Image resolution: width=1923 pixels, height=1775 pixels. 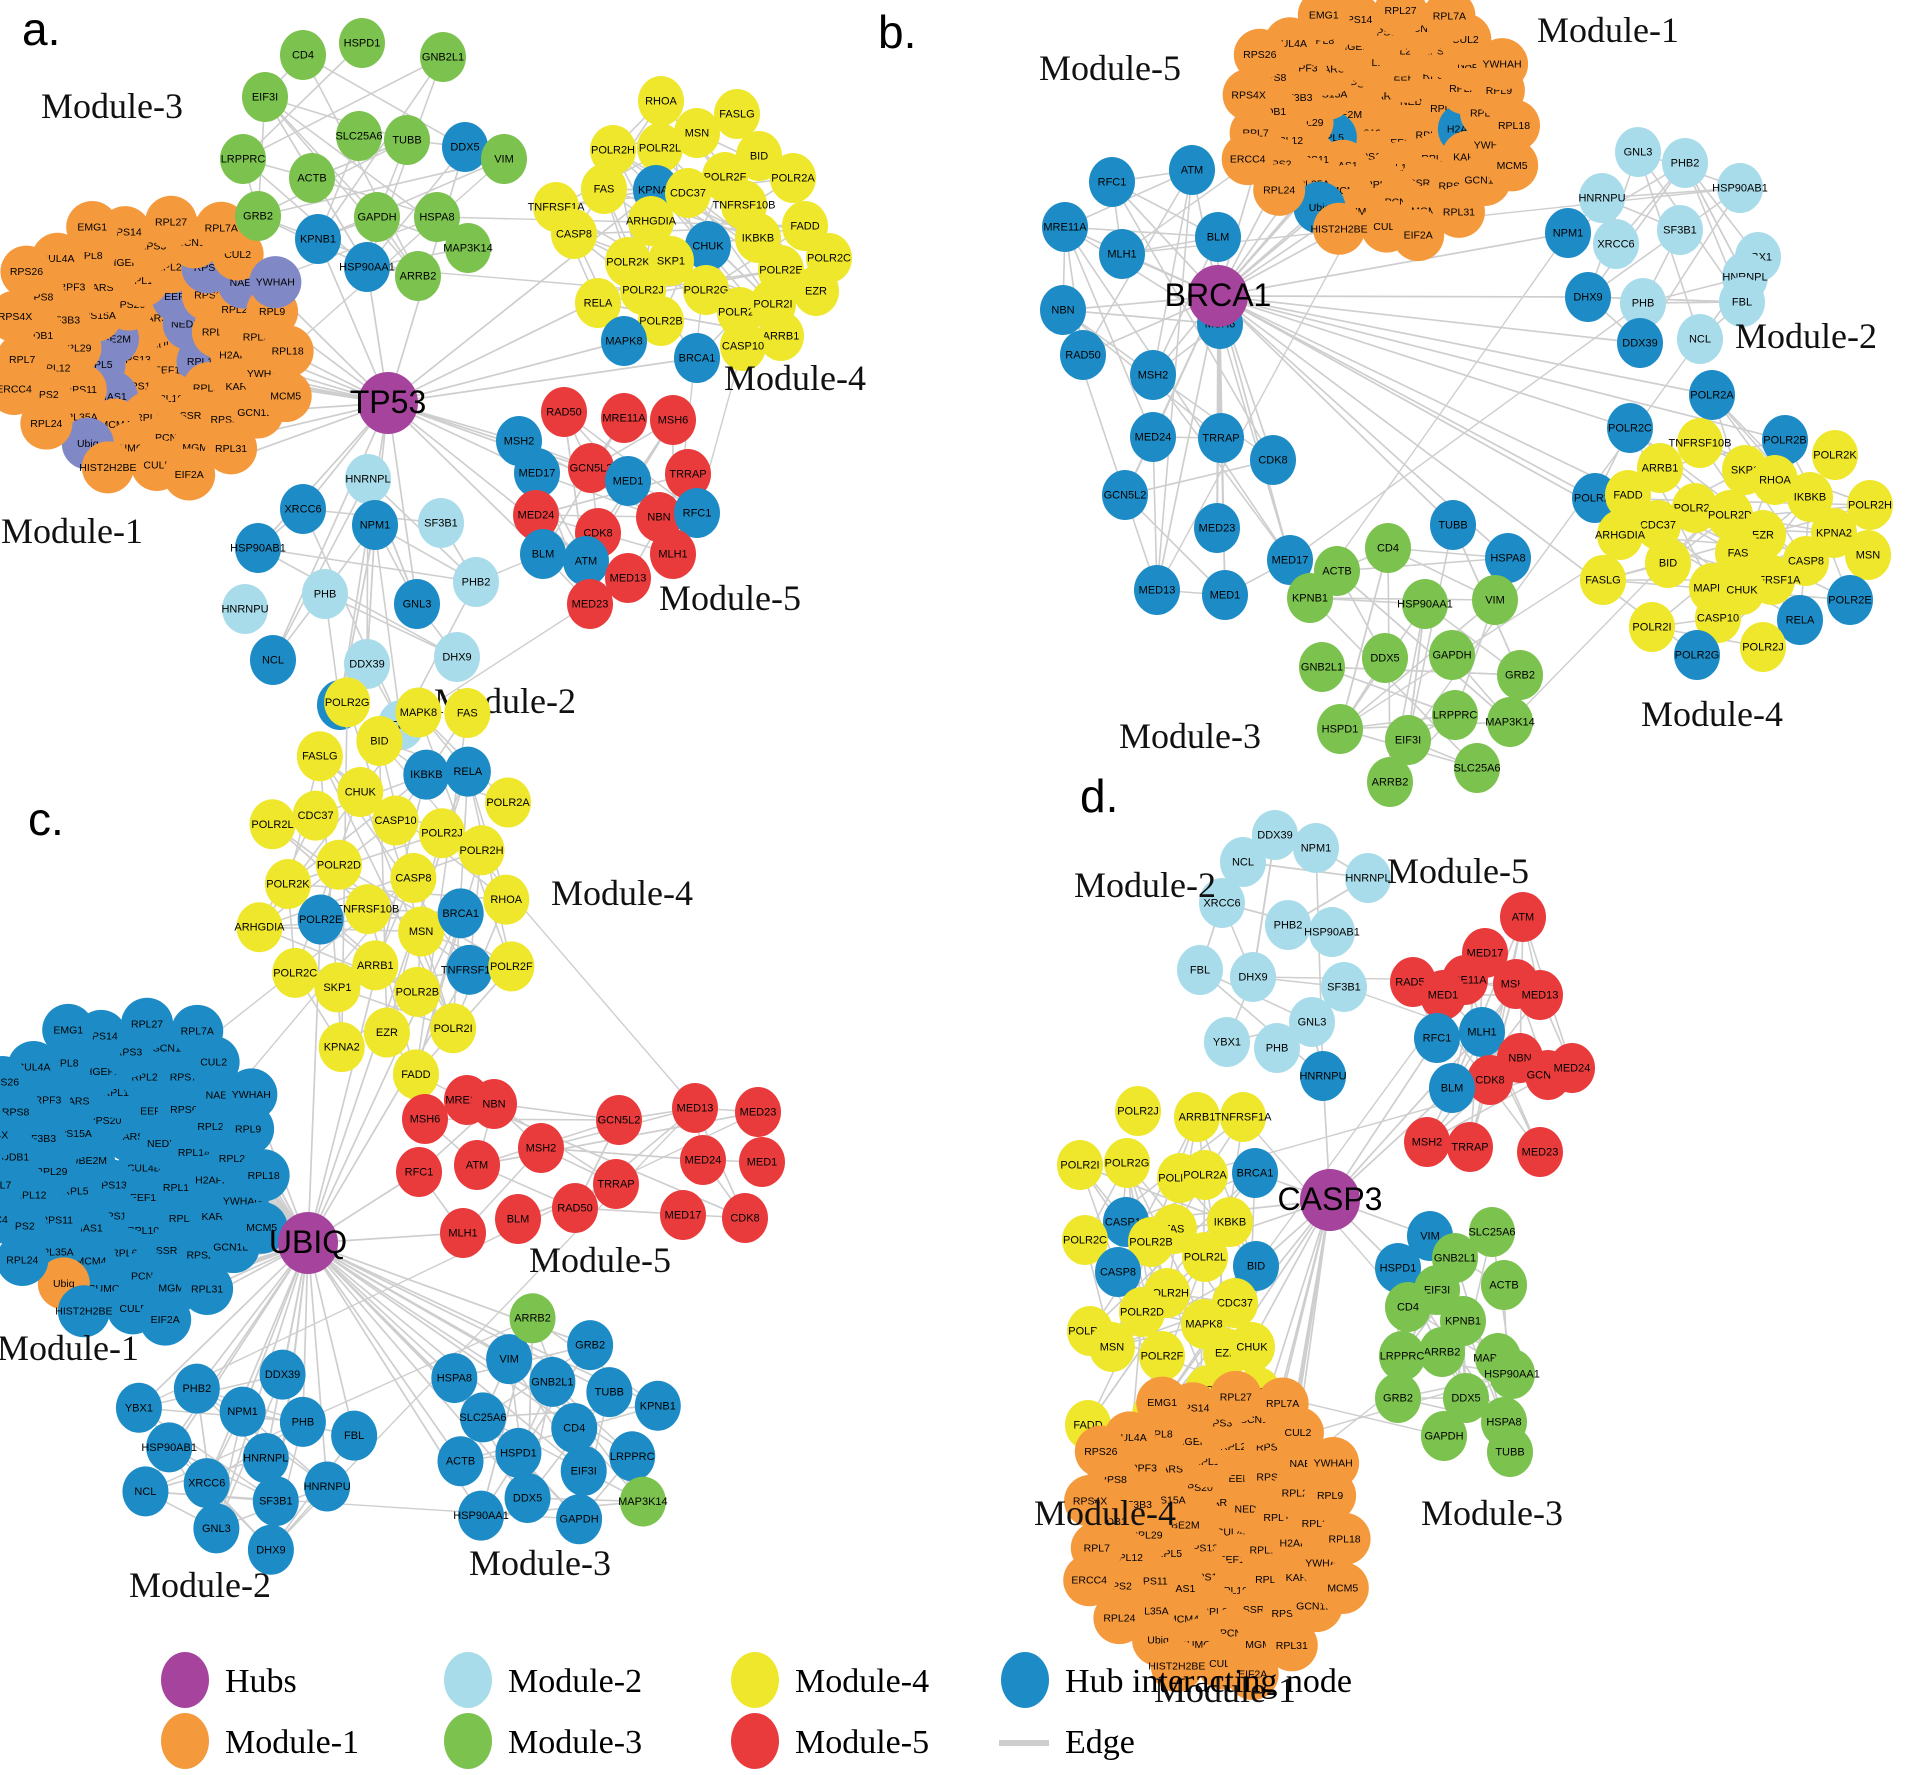 What do you see at coordinates (616, 1184) in the screenshot?
I see `protein-node-TRRAP` at bounding box center [616, 1184].